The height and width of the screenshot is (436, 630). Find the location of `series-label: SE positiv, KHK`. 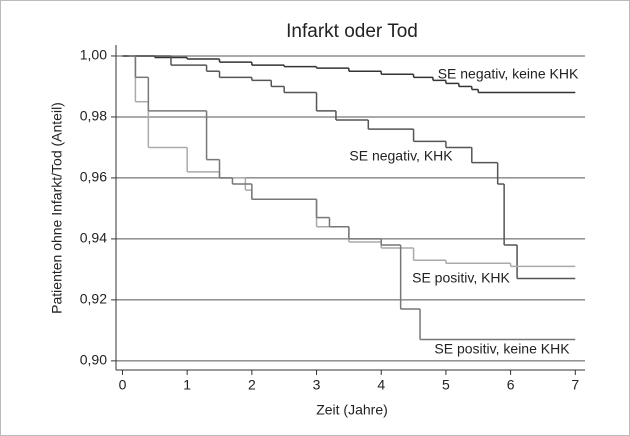

series-label: SE positiv, KHK is located at coordinates (461, 278).